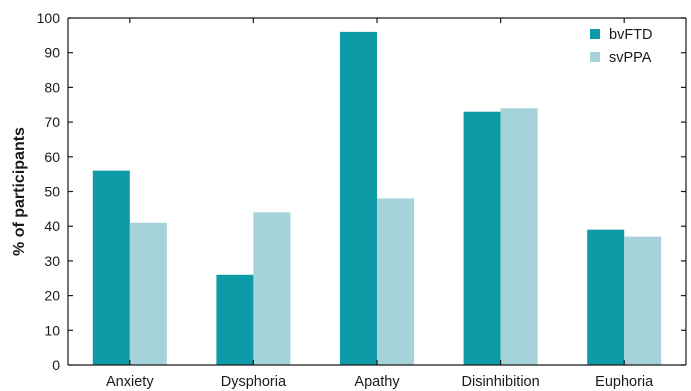 The width and height of the screenshot is (691, 391). I want to click on bar-svPPA-Apathy, so click(395, 281).